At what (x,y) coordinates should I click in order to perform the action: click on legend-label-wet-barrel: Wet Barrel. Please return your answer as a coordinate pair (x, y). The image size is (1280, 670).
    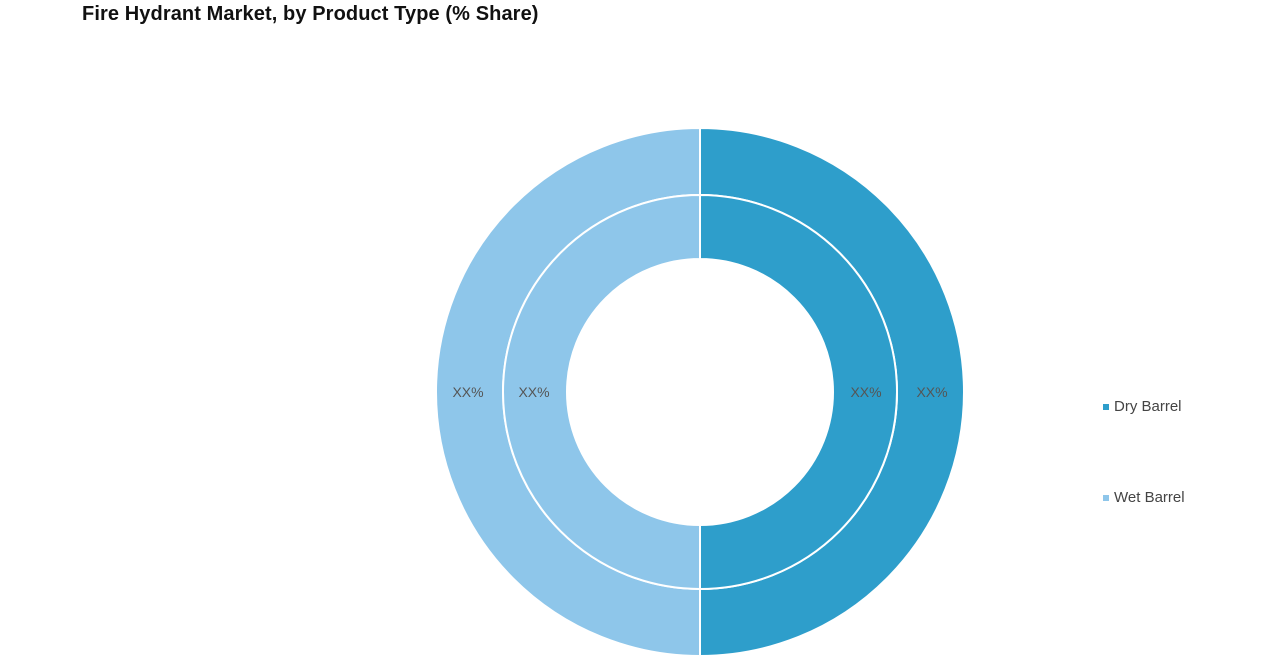
    Looking at the image, I should click on (1149, 497).